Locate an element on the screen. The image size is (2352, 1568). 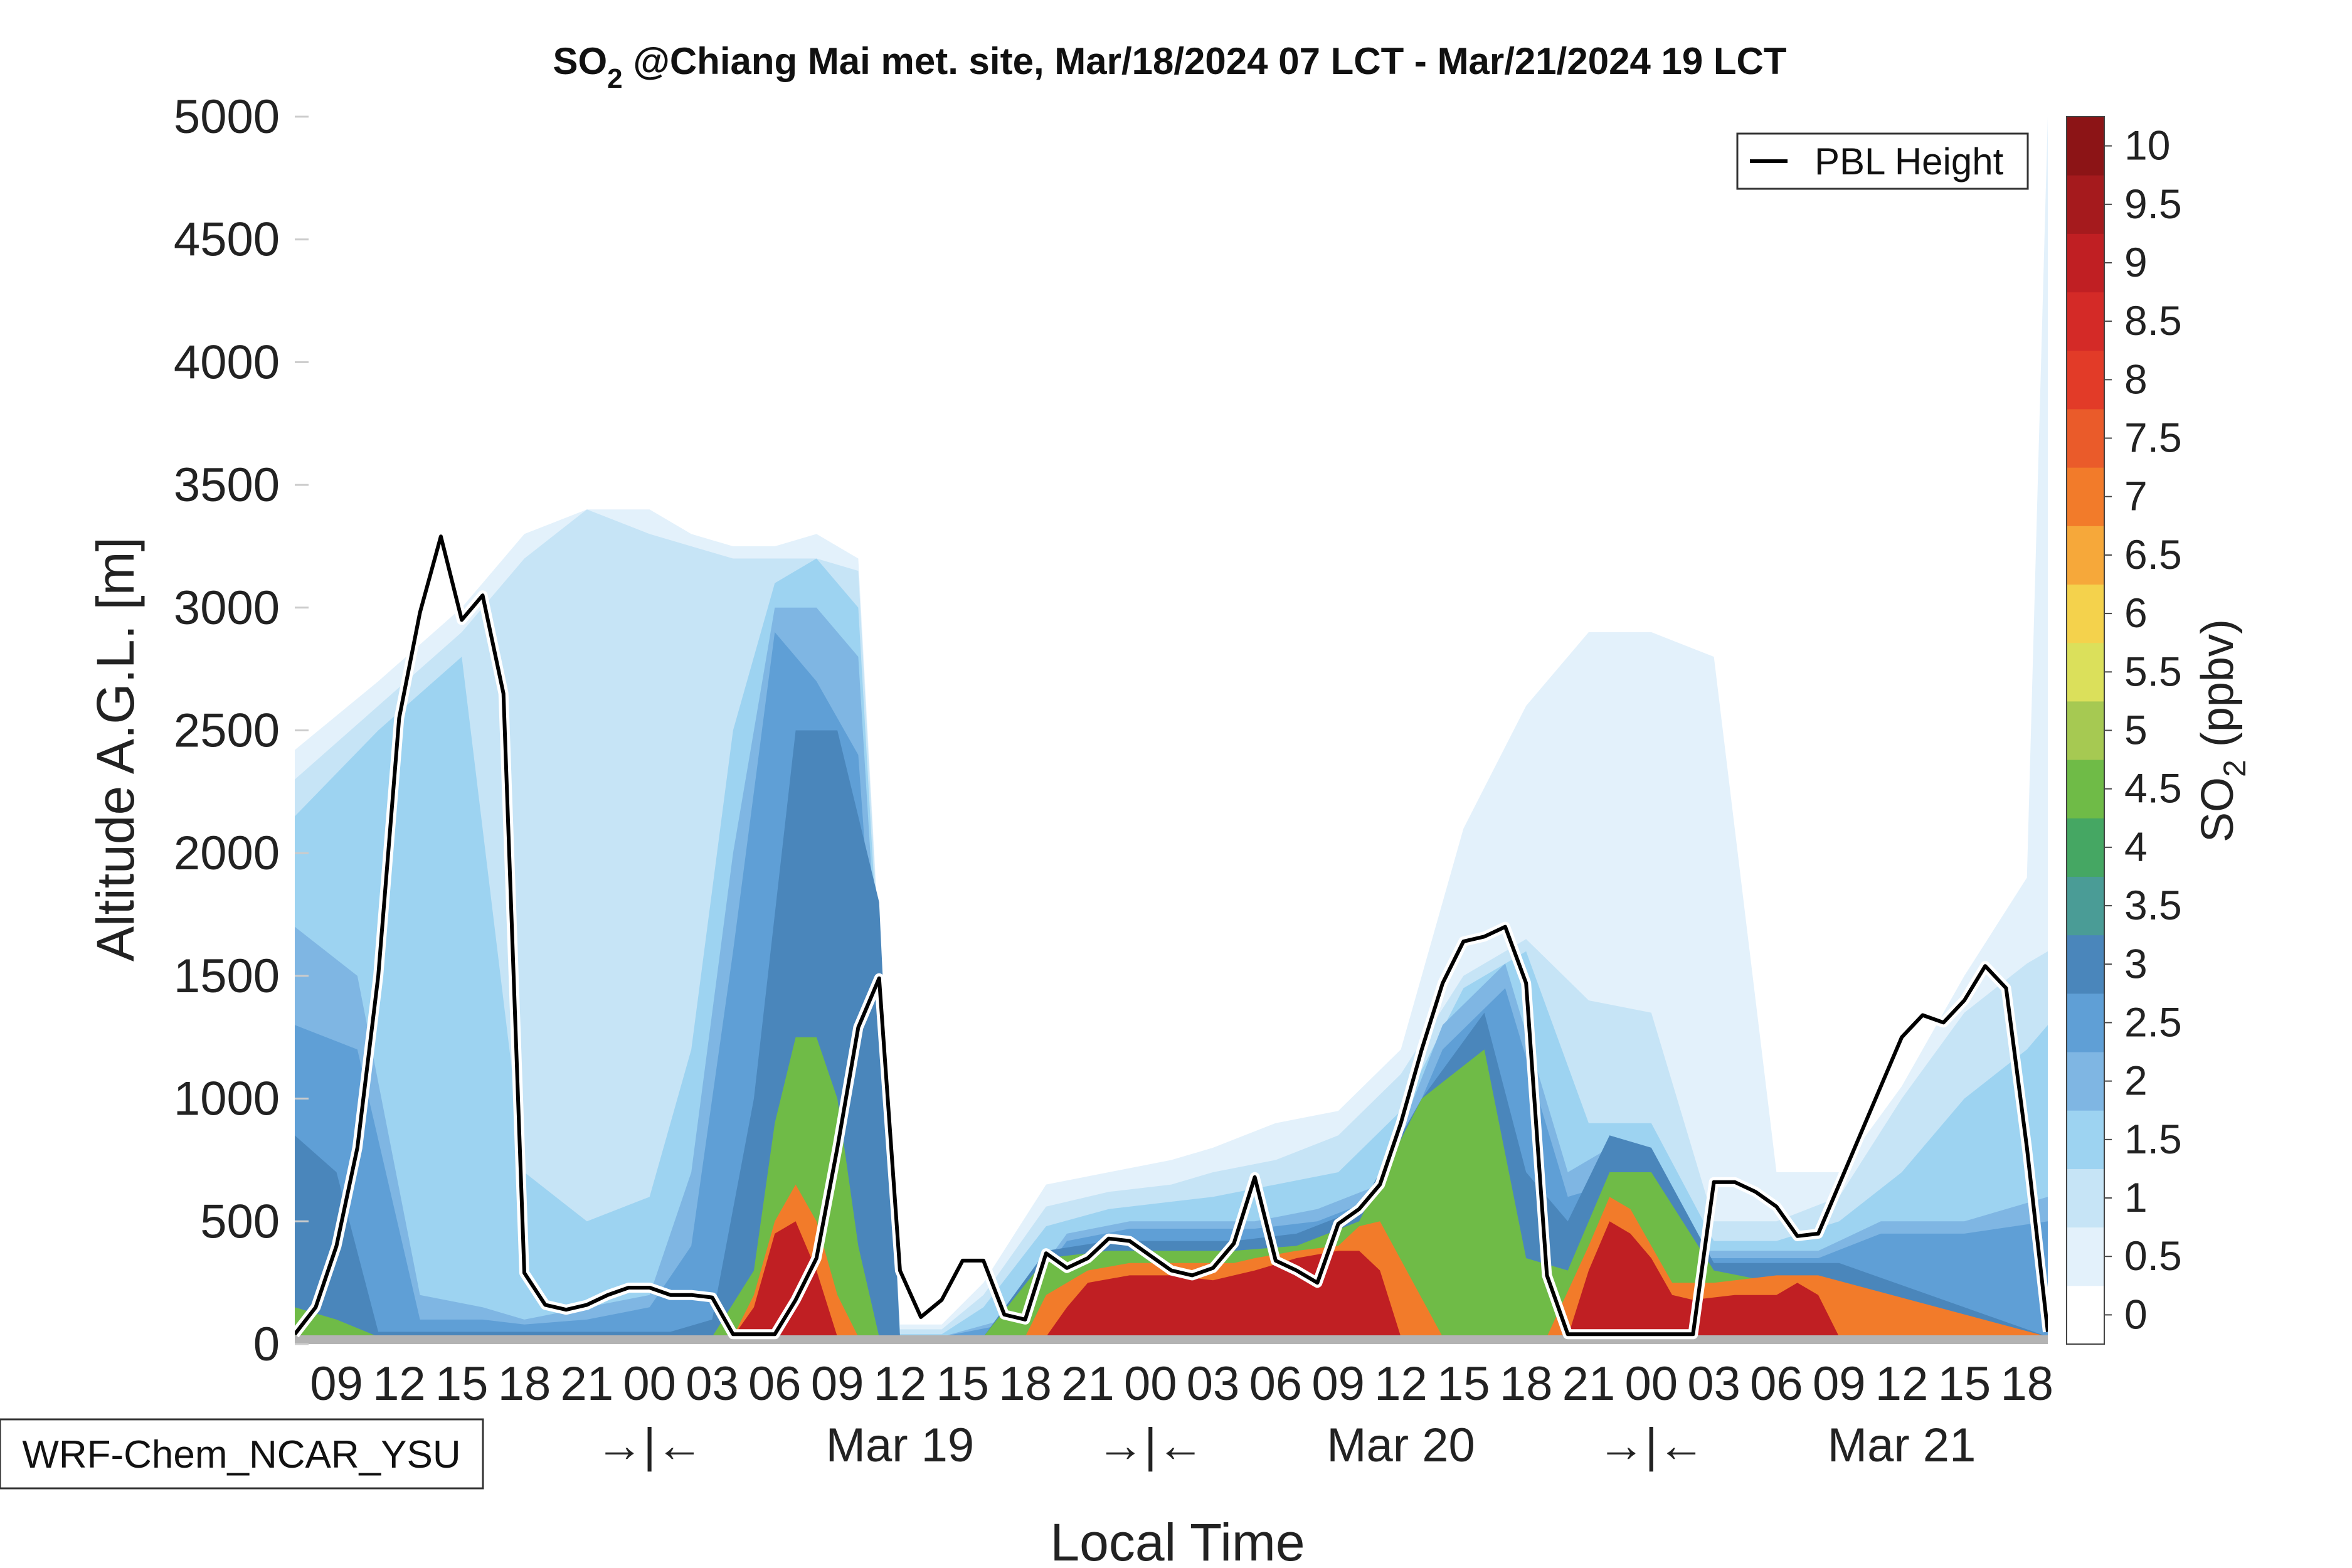
colorbar-tick-label: 9.5 is located at coordinates (2153, 204).